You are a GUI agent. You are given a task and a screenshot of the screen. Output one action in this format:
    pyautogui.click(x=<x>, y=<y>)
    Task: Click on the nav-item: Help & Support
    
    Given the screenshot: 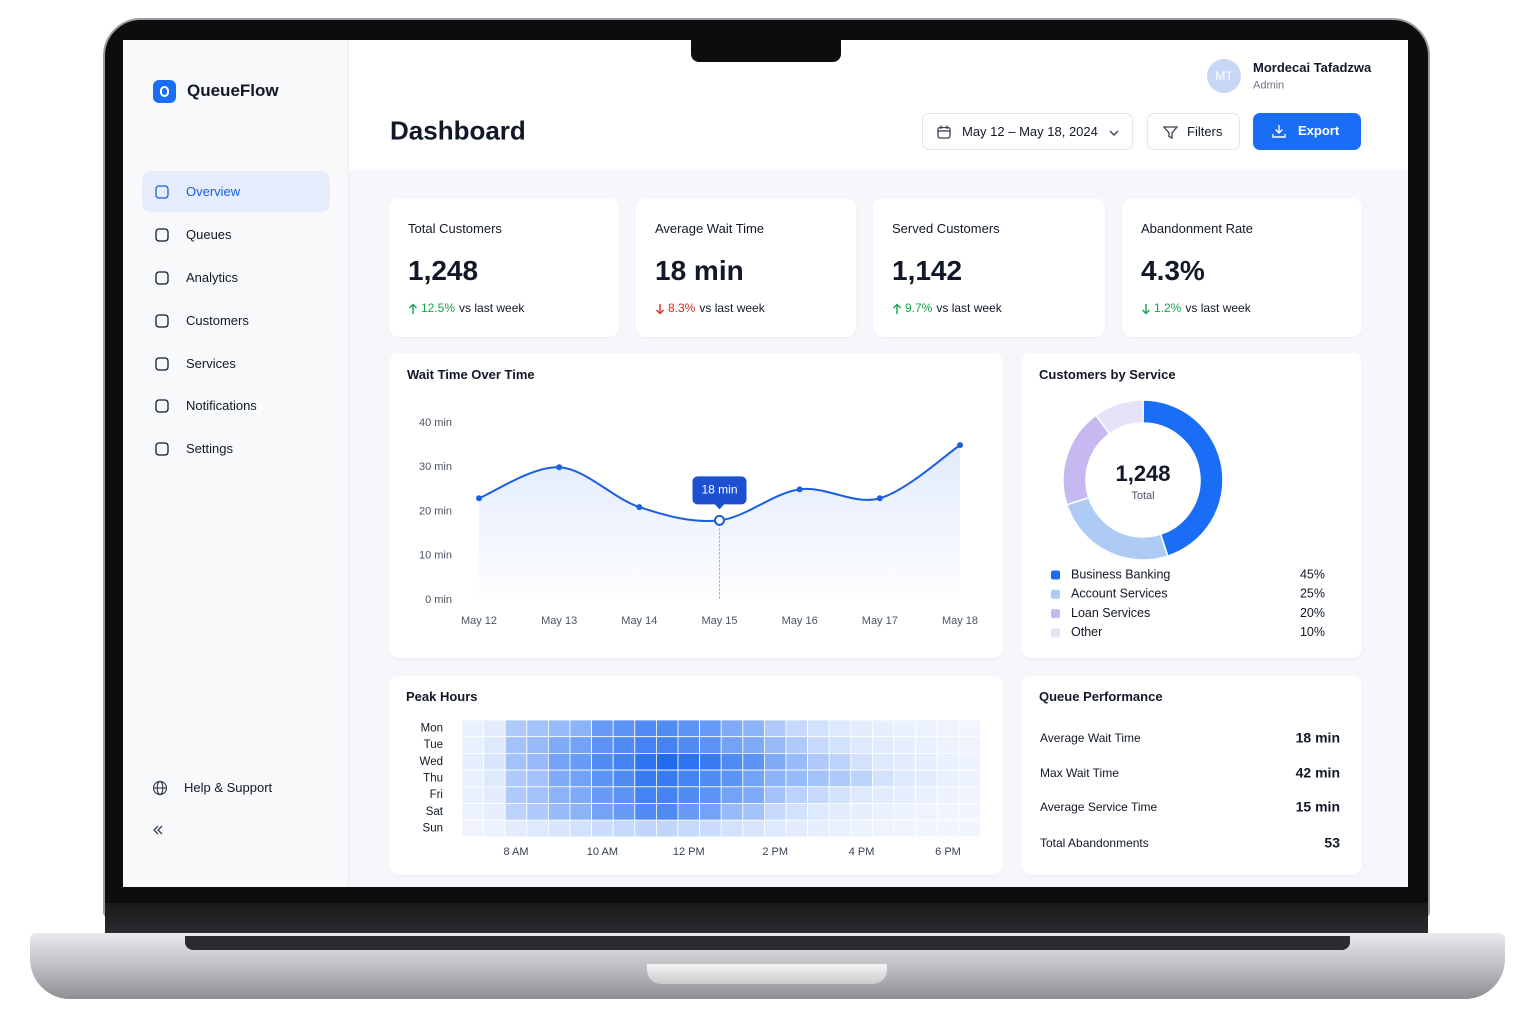 What is the action you would take?
    pyautogui.click(x=228, y=788)
    